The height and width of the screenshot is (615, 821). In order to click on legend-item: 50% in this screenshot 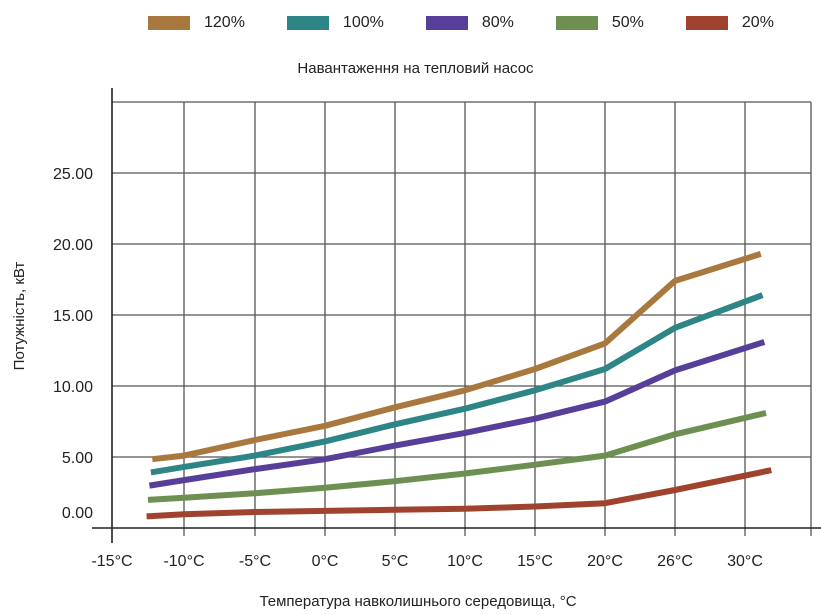, I will do `click(599, 23)`.